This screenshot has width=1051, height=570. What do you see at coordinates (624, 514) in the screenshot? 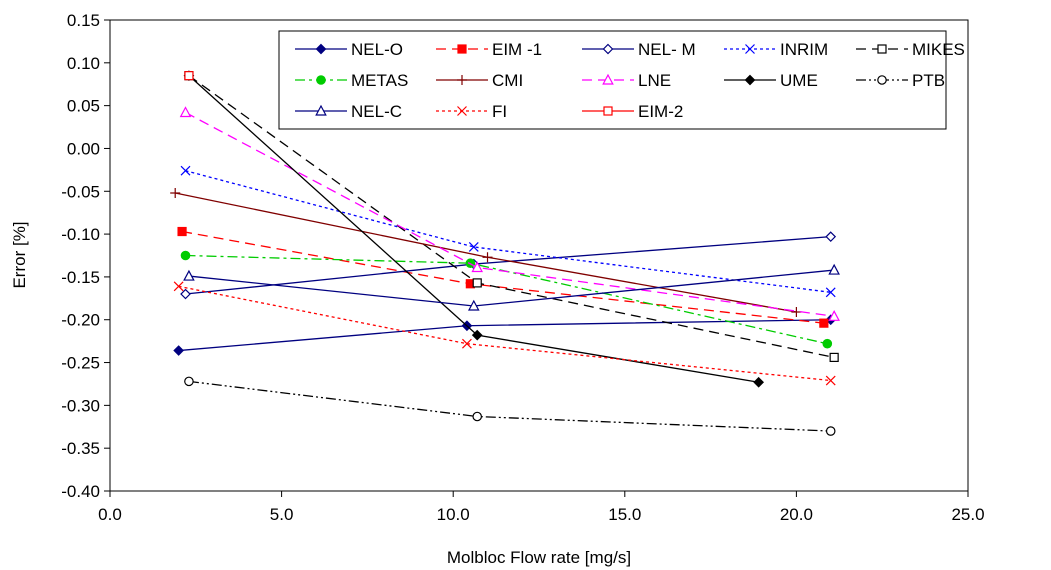
I see `x-tick-label: 15.0` at bounding box center [624, 514].